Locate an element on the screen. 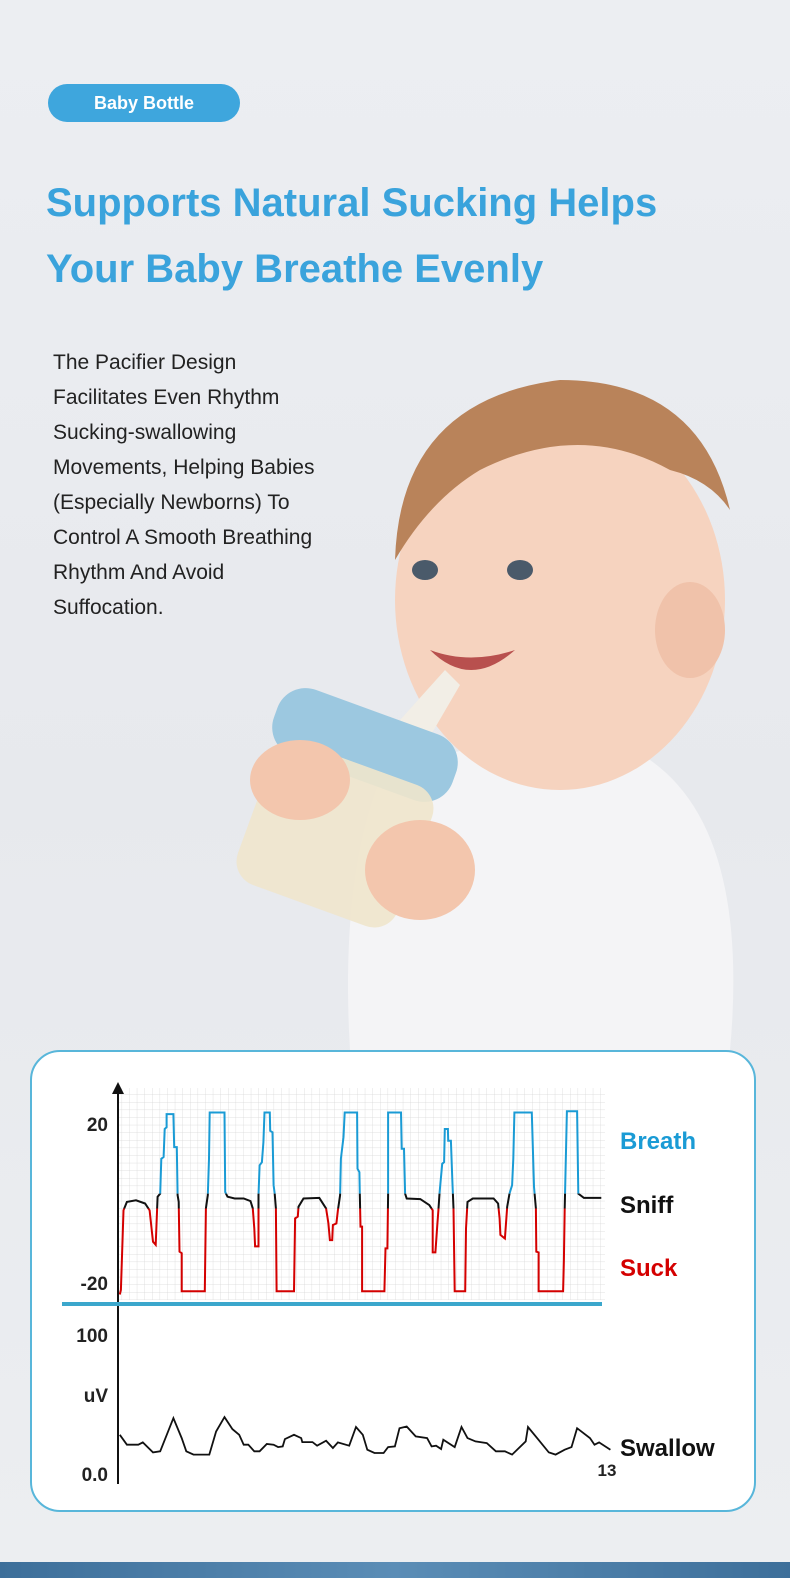 The width and height of the screenshot is (790, 1578). swallow-series-line is located at coordinates (365, 1435).